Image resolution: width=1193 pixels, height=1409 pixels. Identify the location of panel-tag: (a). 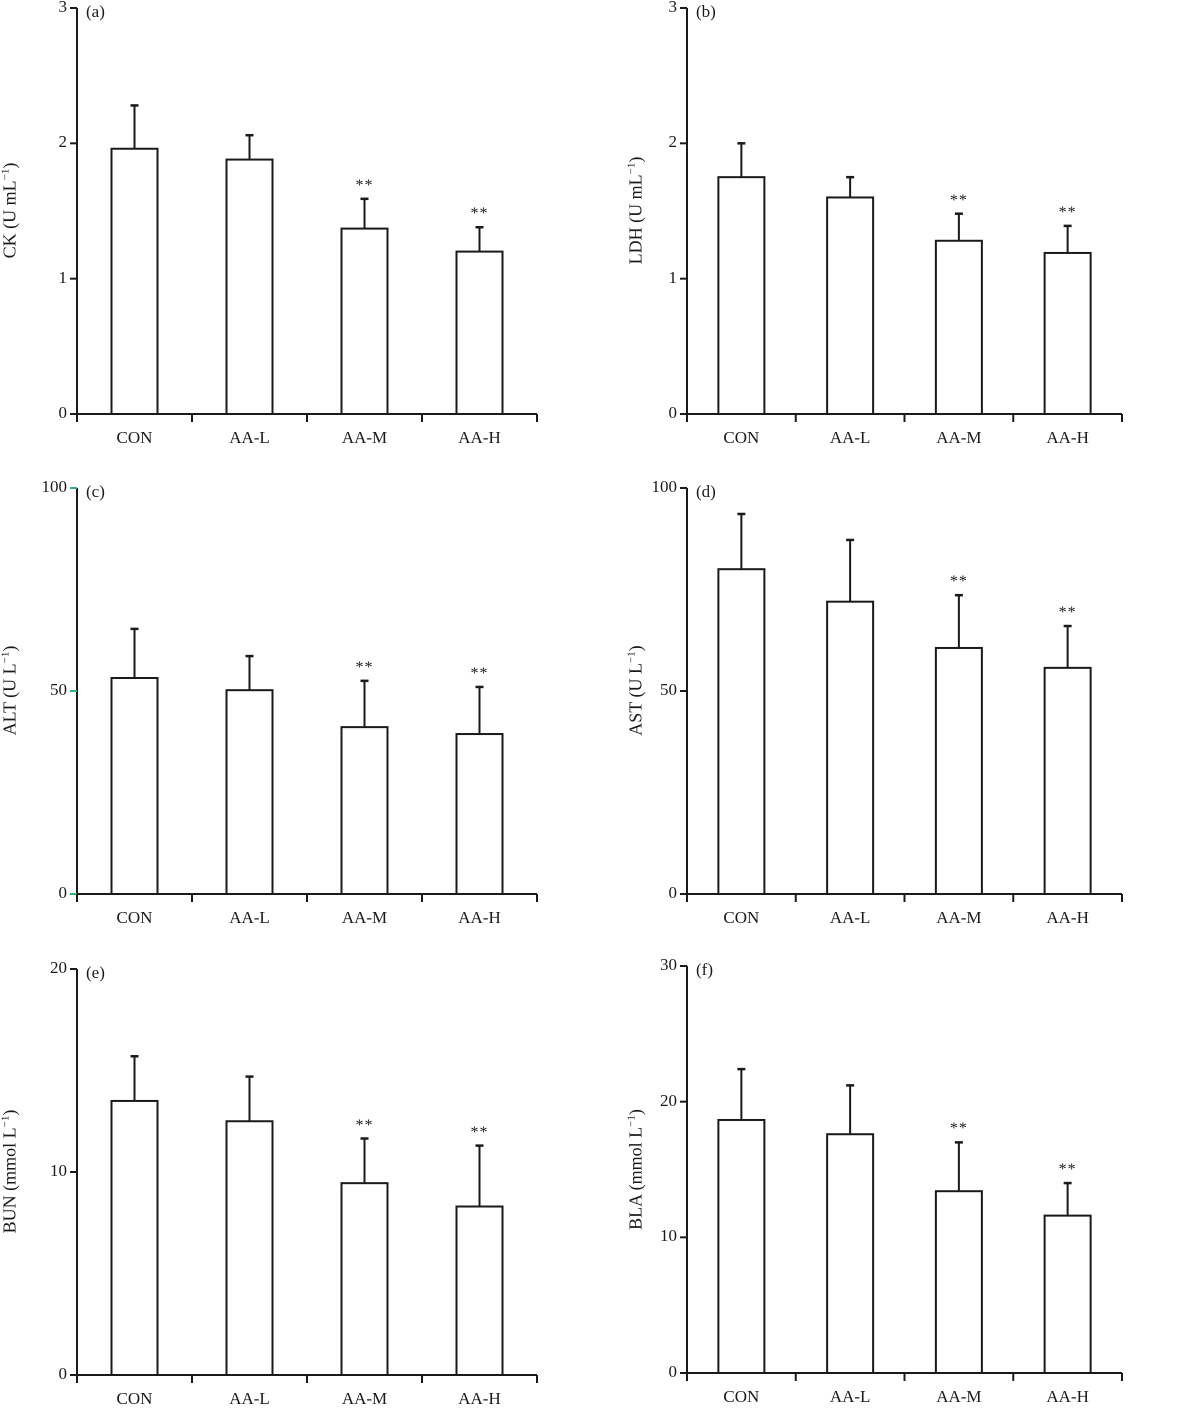
(95, 11).